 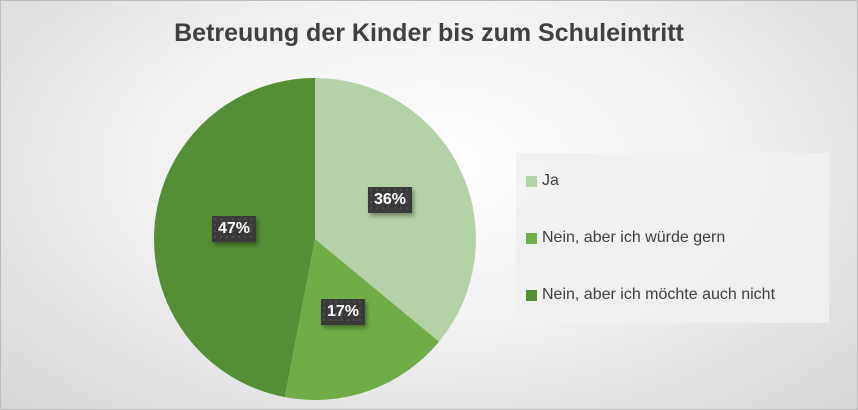 I want to click on legend-label: Nein, aber ich möchte auch nicht, so click(x=659, y=294).